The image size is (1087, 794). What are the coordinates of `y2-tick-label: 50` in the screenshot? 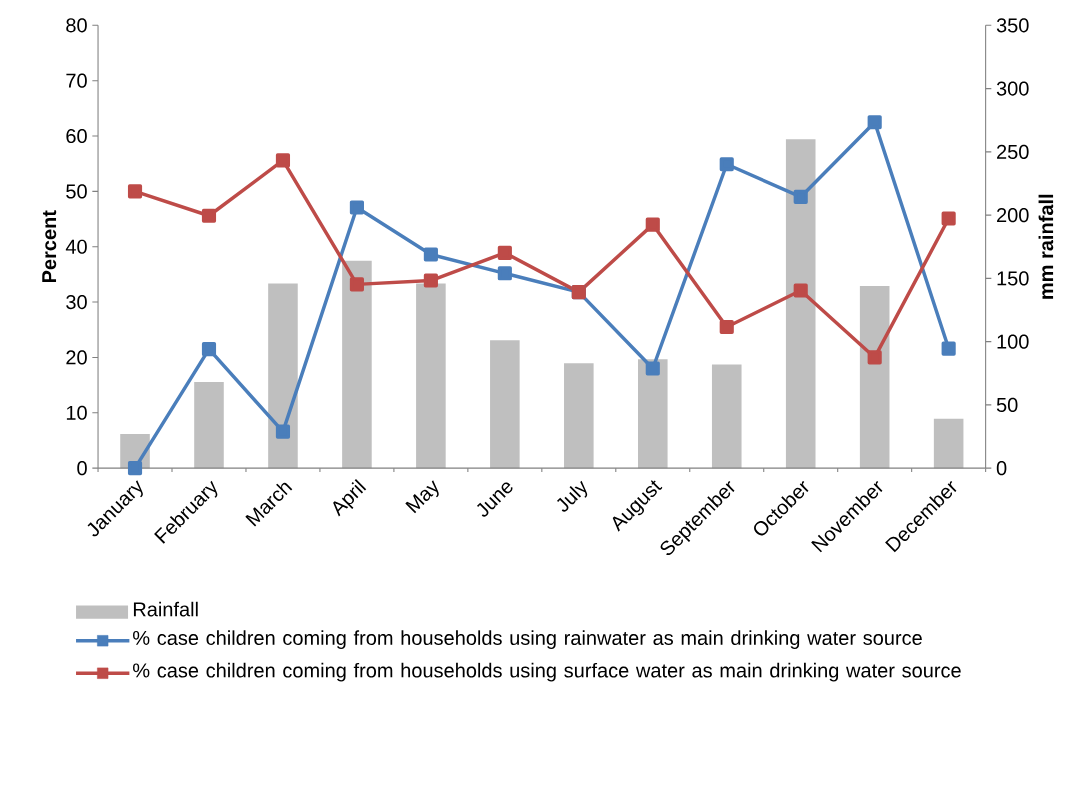 It's located at (1007, 405).